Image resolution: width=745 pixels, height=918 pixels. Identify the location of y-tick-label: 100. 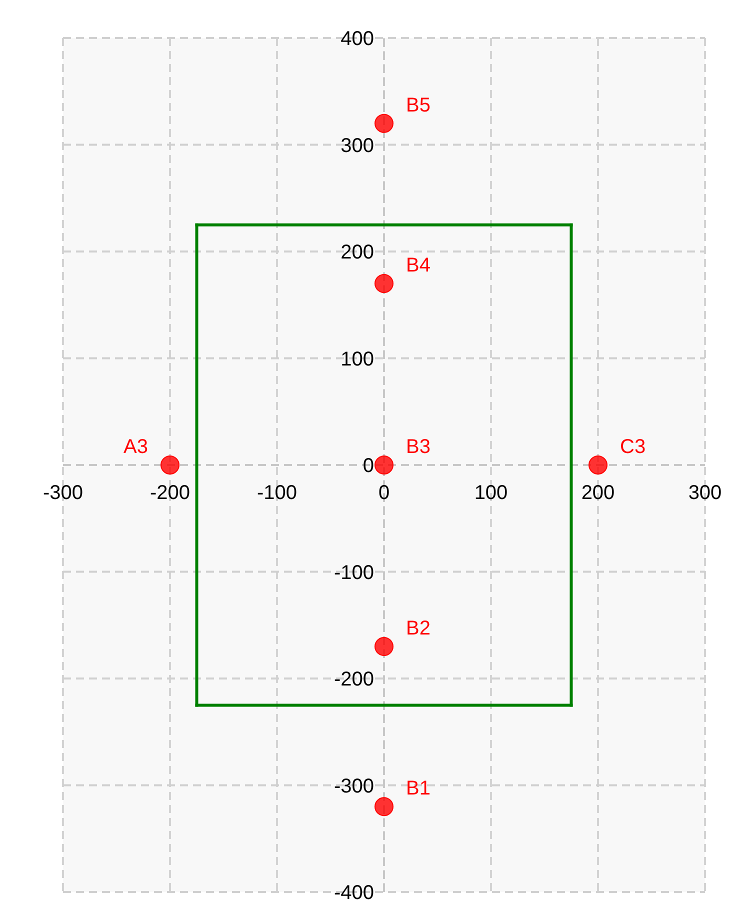
(357, 359).